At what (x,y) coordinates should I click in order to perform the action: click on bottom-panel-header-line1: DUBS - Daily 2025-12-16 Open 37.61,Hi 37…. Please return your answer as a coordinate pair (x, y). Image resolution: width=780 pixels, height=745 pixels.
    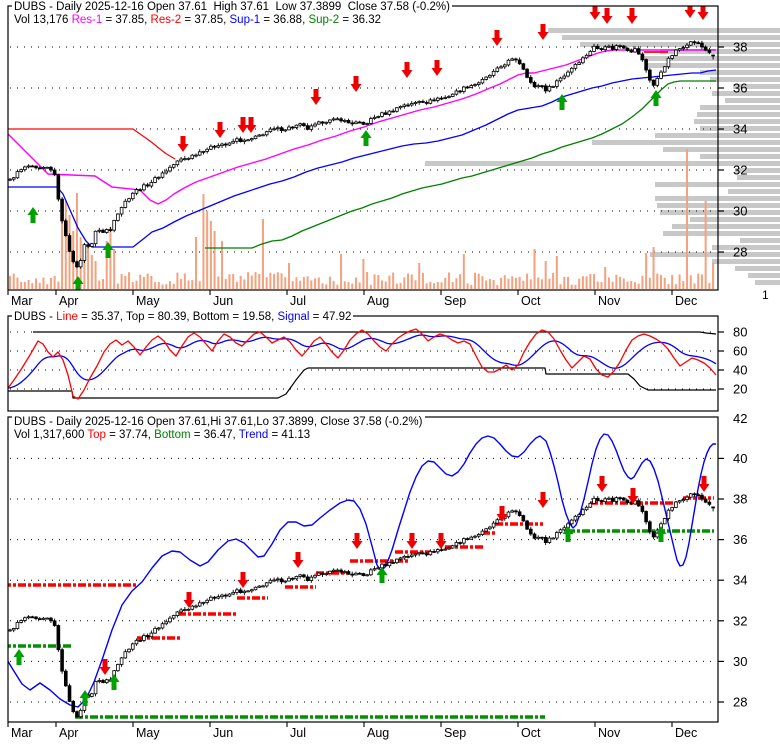
    Looking at the image, I should click on (218, 422).